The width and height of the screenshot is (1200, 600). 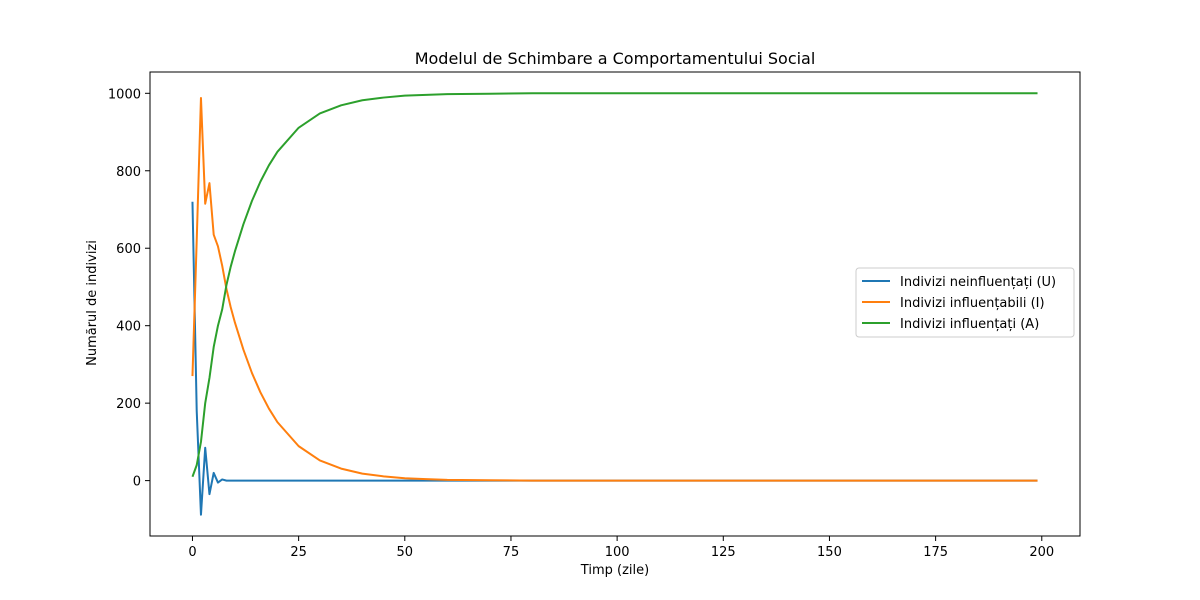 I want to click on x-tick-label-5: 125, so click(x=723, y=552).